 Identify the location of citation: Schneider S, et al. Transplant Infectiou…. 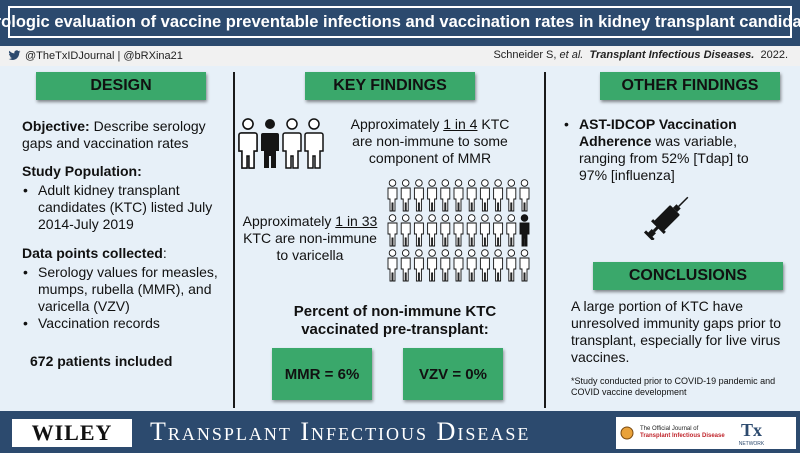
(640, 55).